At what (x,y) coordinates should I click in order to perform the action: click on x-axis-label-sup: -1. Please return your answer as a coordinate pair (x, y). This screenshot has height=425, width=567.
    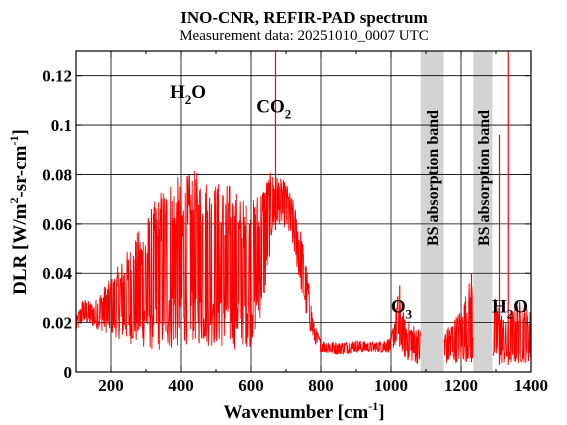
    Looking at the image, I should click on (373, 406).